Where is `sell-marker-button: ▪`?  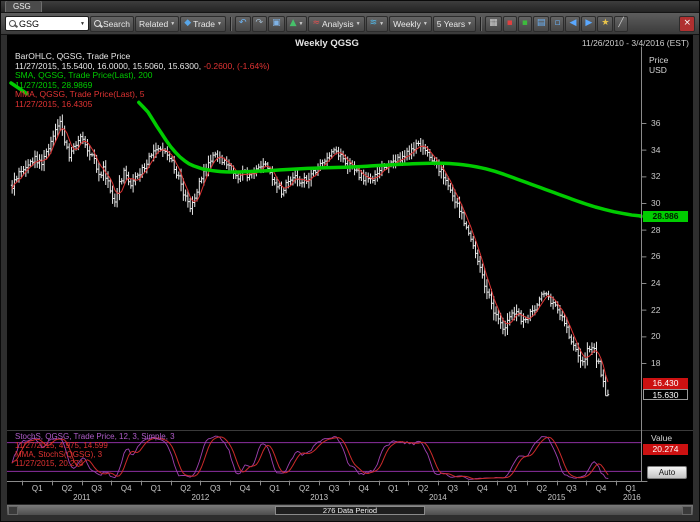
sell-marker-button: ▪ is located at coordinates (509, 23).